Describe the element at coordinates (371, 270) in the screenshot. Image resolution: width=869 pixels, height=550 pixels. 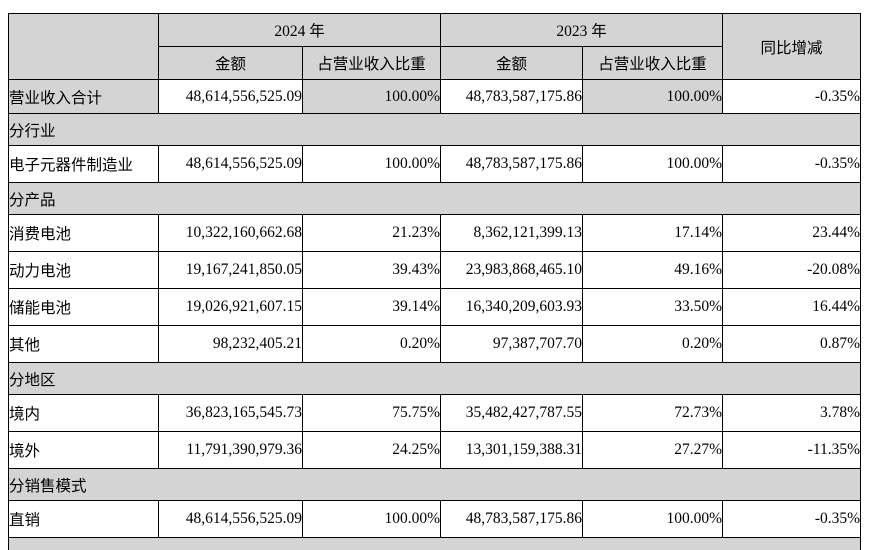
I see `ratio-2024-cell: 39.43%` at that location.